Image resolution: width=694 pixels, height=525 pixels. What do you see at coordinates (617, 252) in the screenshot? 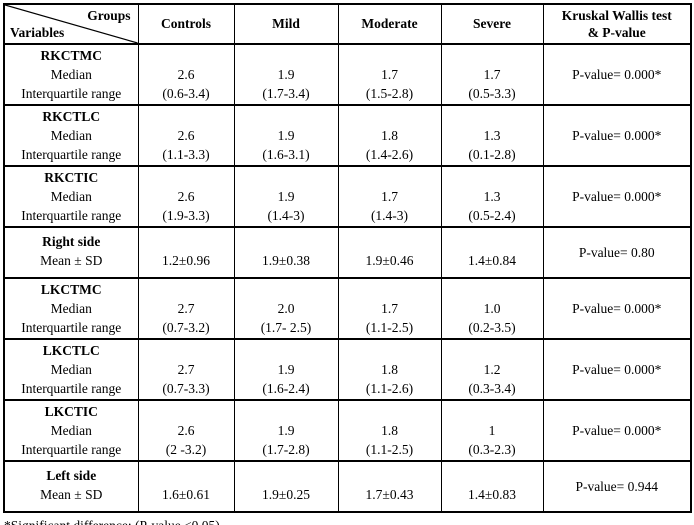
I see `p-value-cell: P-value= 0.80` at bounding box center [617, 252].